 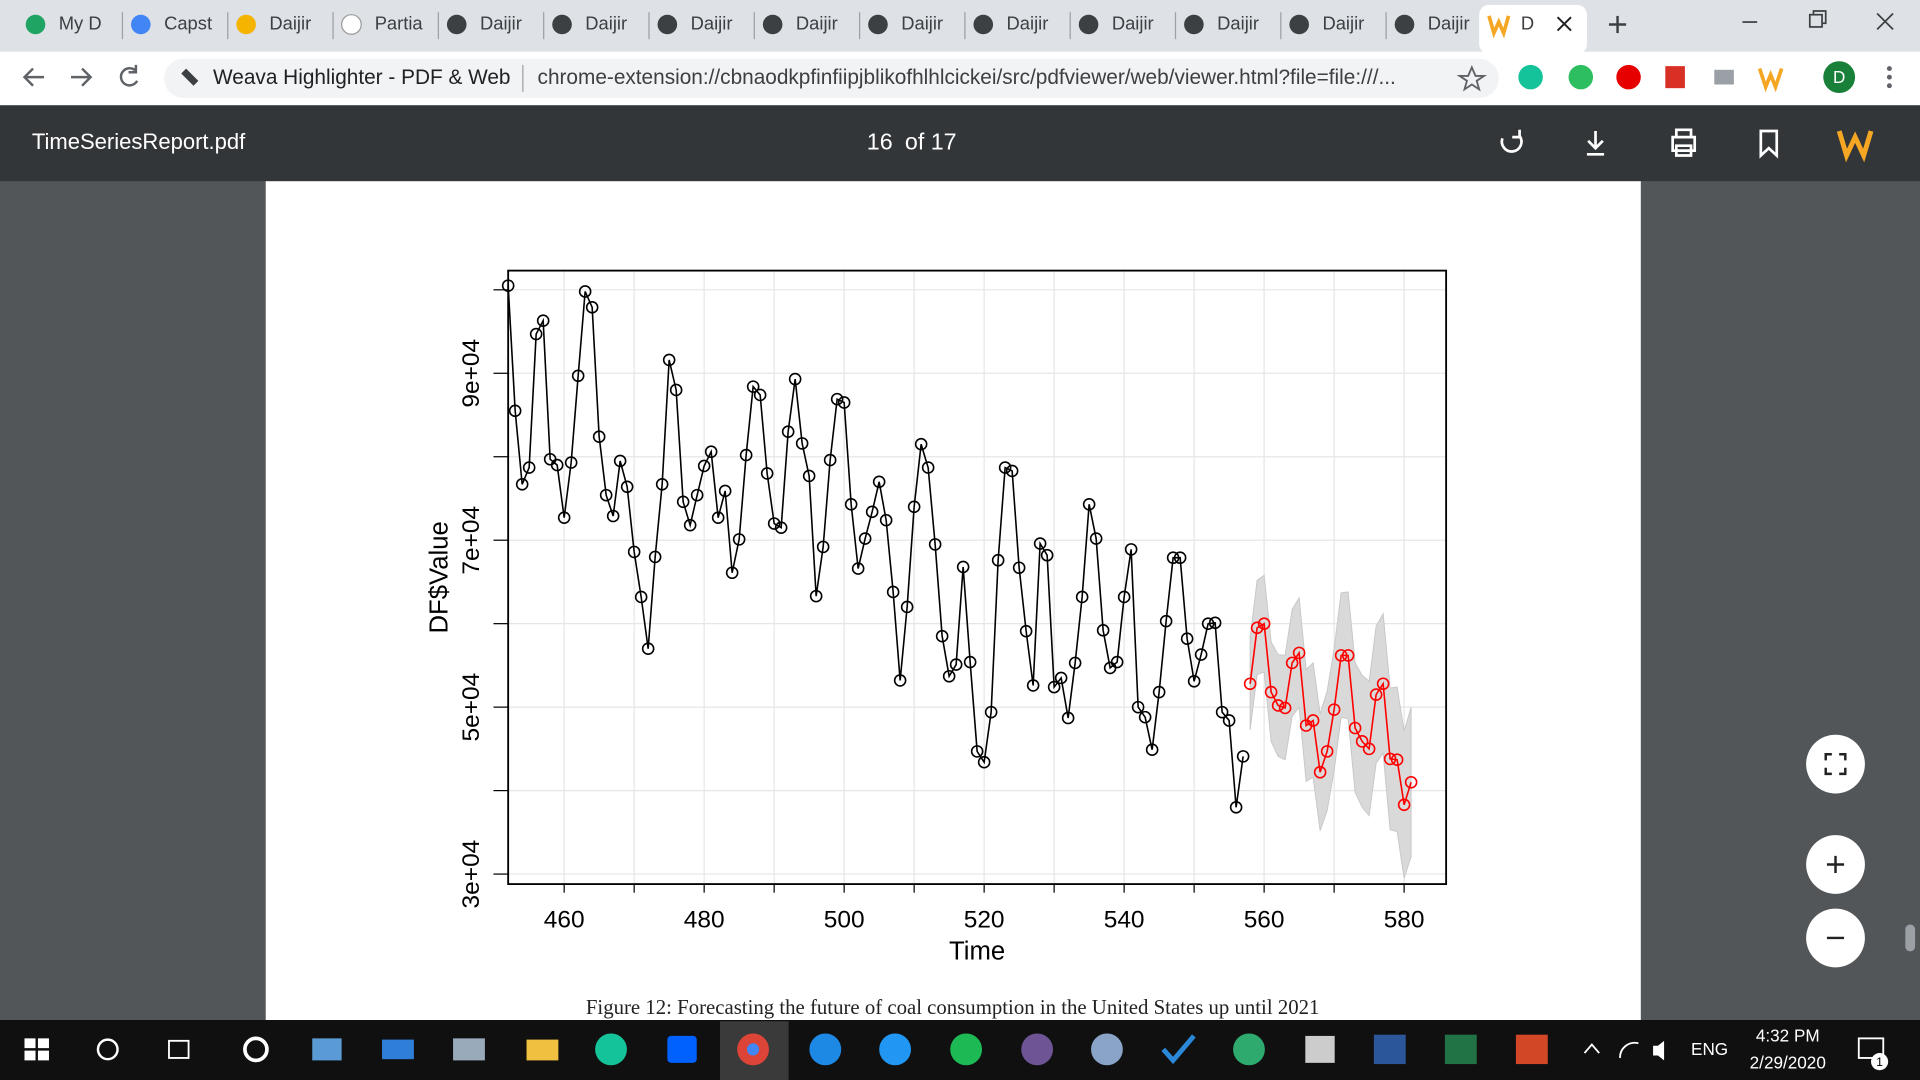 I want to click on start-button, so click(x=36, y=1049).